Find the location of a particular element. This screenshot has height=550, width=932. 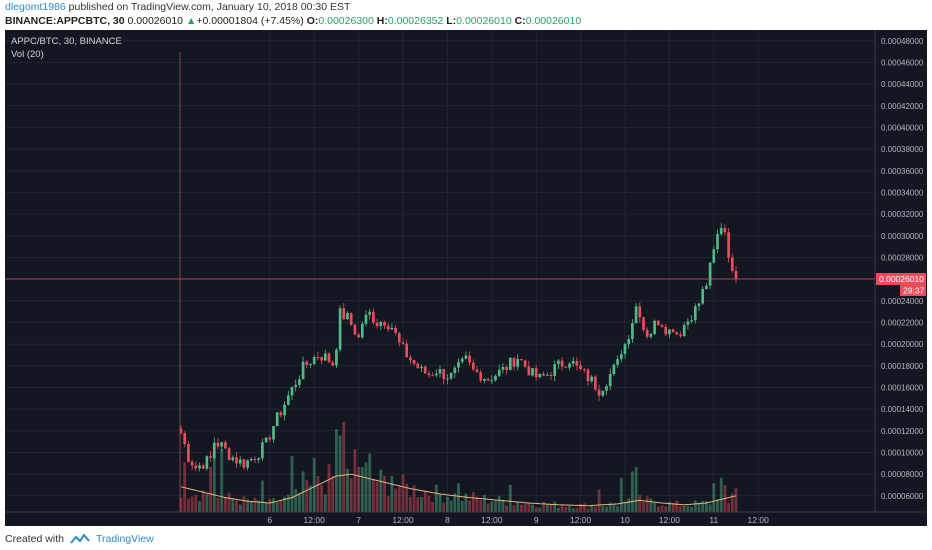

x-tick-label: 6 is located at coordinates (269, 520).